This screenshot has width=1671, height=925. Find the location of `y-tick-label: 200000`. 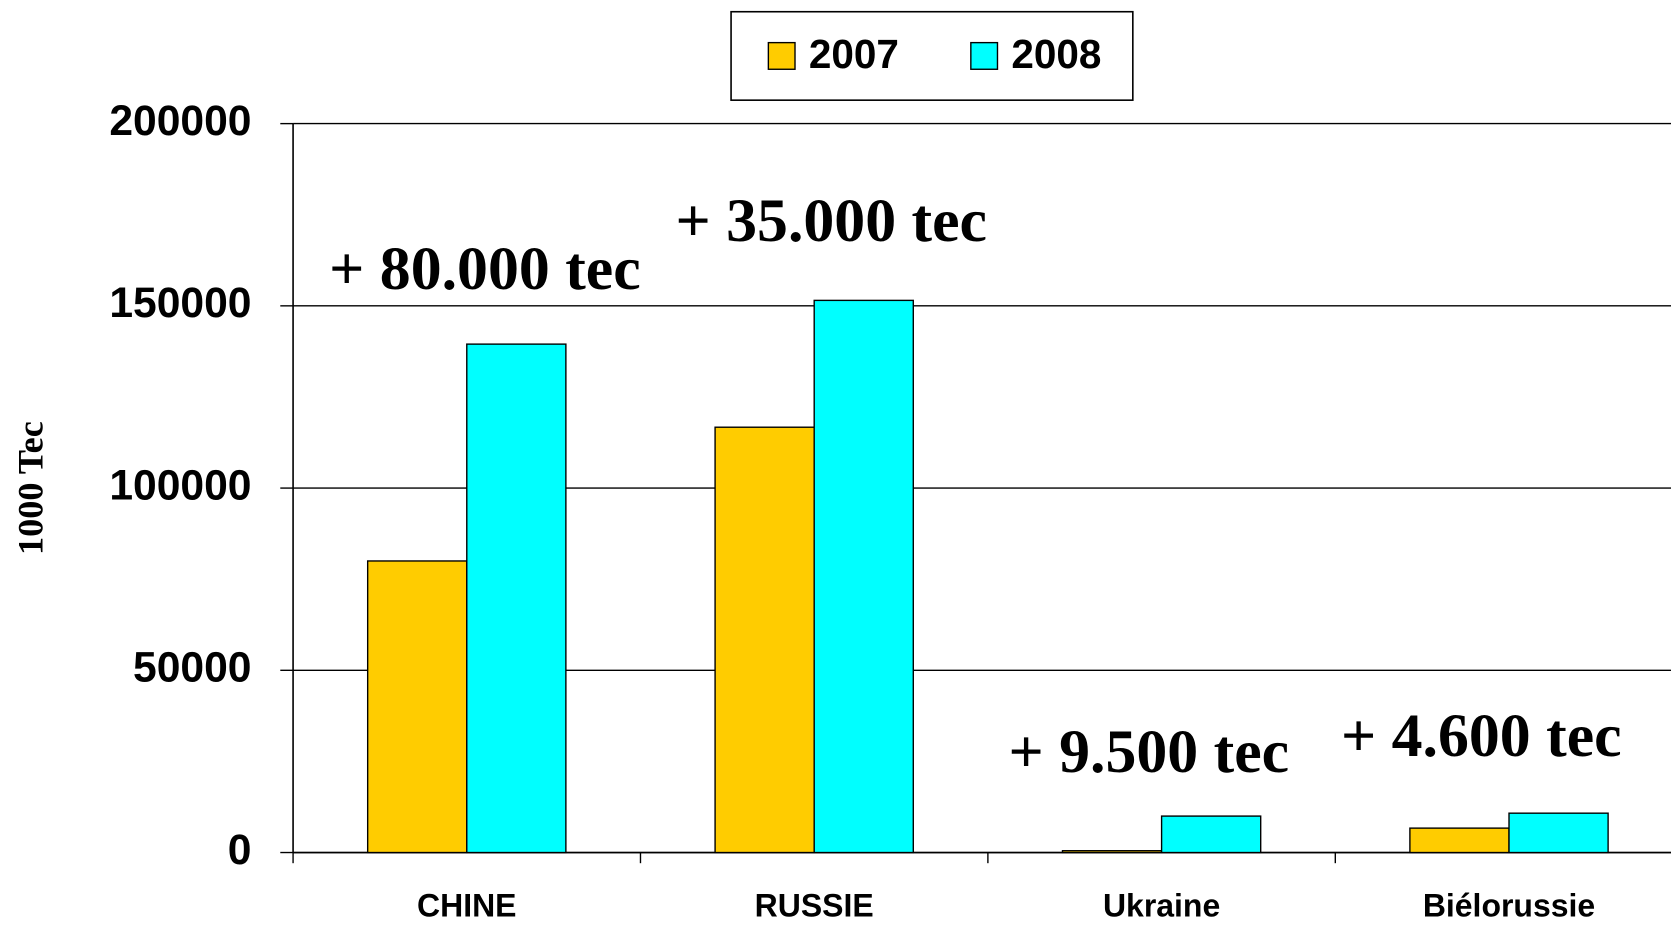

y-tick-label: 200000 is located at coordinates (180, 121).